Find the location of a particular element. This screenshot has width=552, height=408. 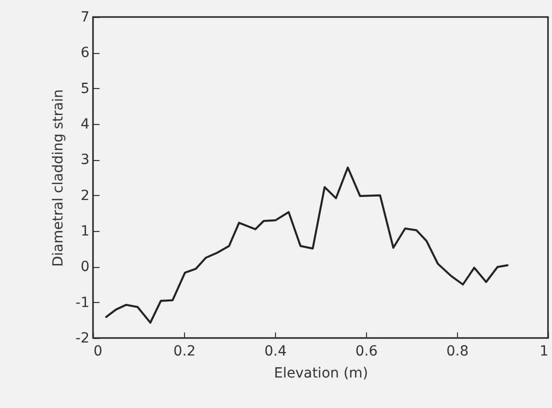

y-tick-label: 2 is located at coordinates (85, 196).